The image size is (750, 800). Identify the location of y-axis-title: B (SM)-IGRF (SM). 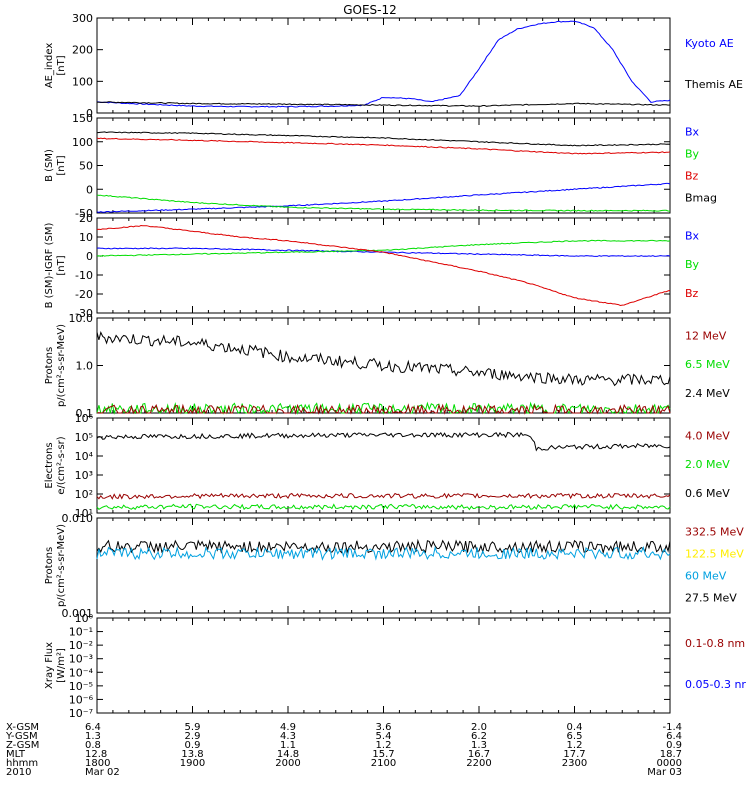
(49, 266).